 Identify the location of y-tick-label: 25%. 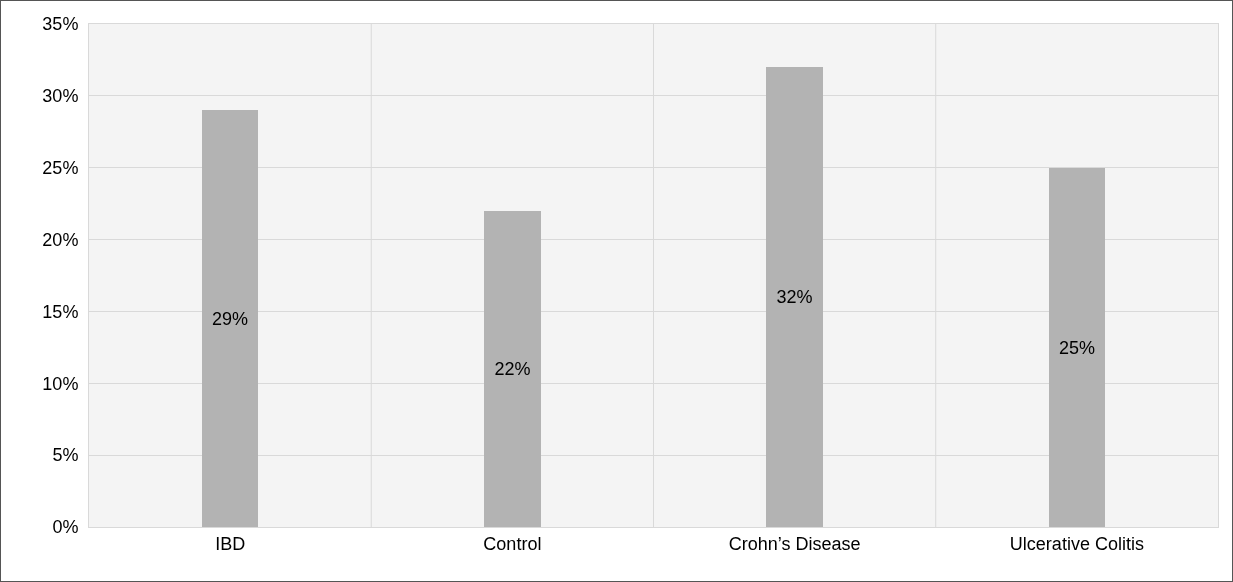
(60, 168).